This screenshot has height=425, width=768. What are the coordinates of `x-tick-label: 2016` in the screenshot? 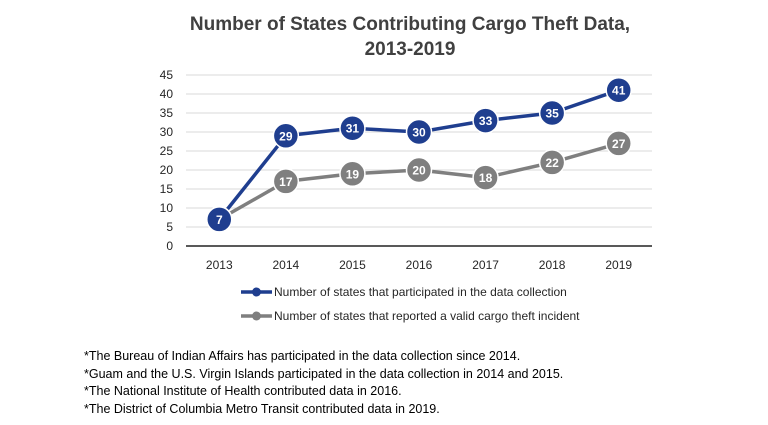 It's located at (419, 265).